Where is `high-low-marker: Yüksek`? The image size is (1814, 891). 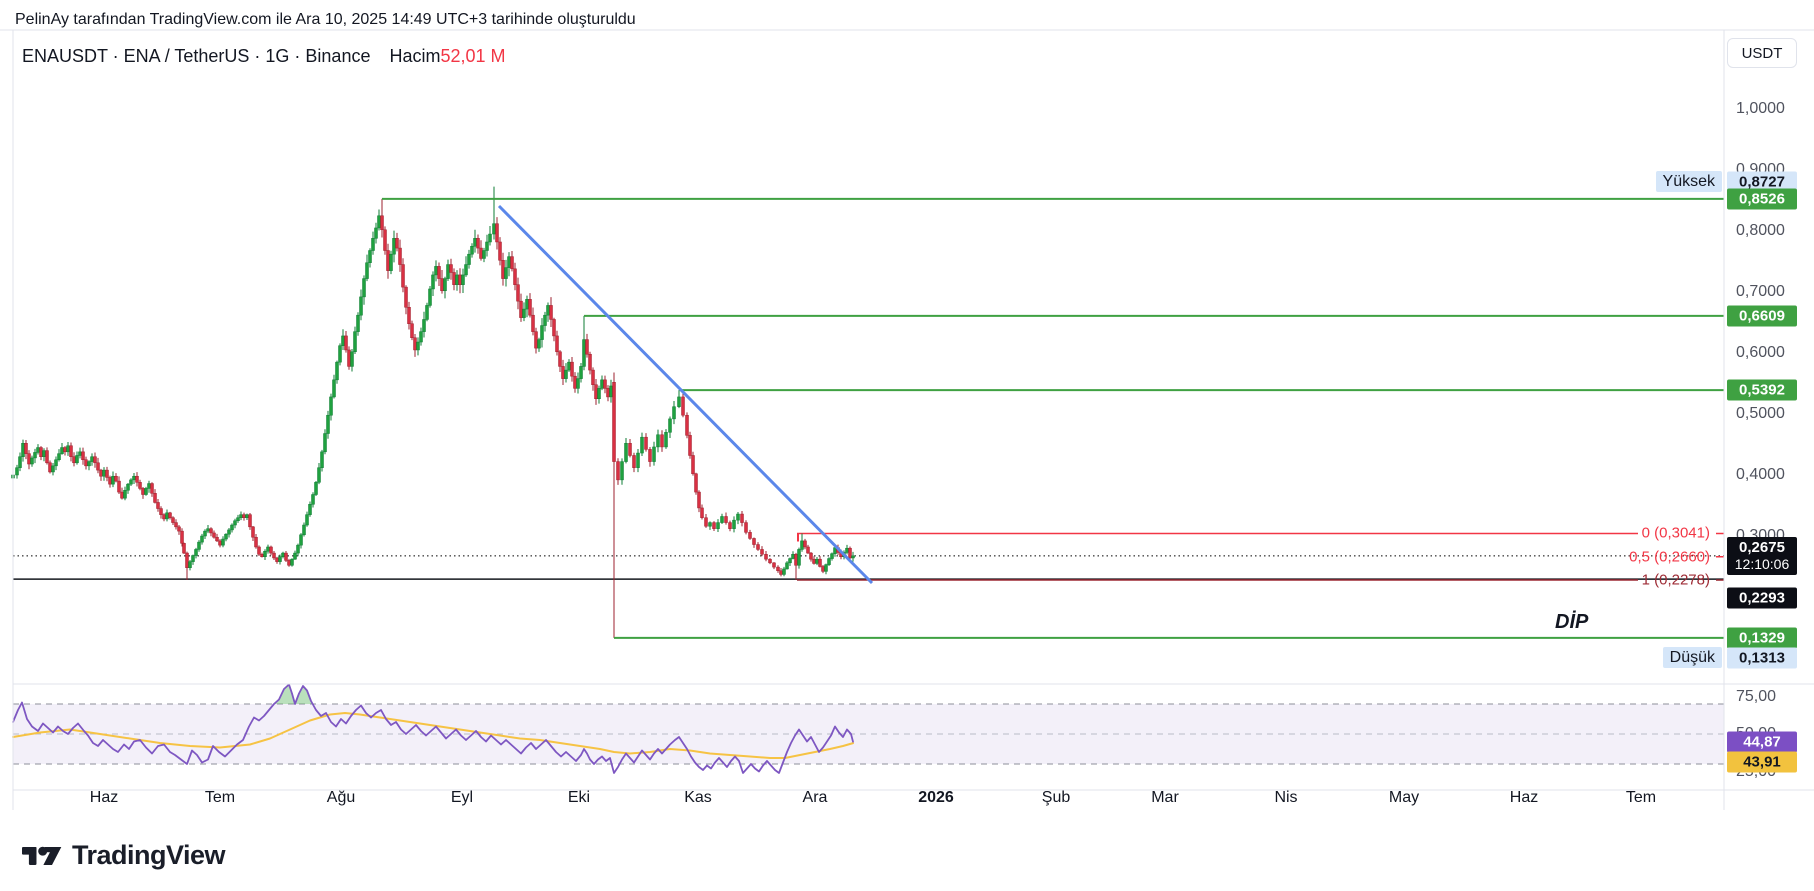 high-low-marker: Yüksek is located at coordinates (1688, 181).